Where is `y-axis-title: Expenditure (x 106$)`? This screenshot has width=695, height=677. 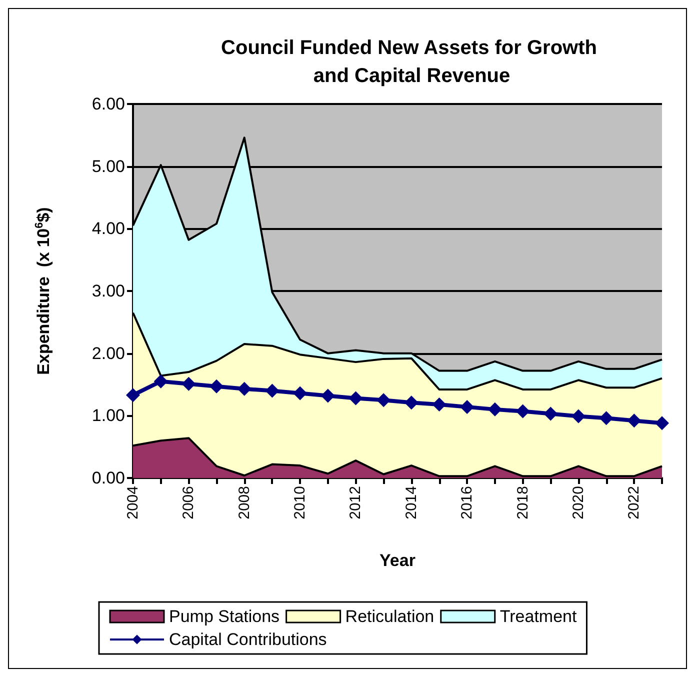
y-axis-title: Expenditure (x 106$) is located at coordinates (43, 291).